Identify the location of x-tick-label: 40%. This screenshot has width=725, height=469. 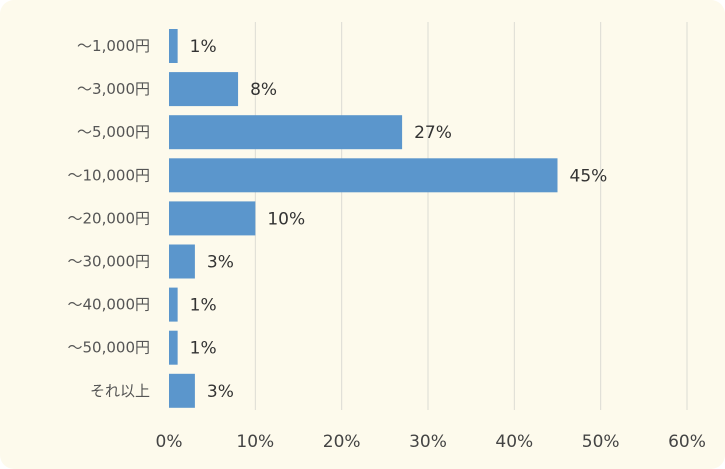
(514, 442).